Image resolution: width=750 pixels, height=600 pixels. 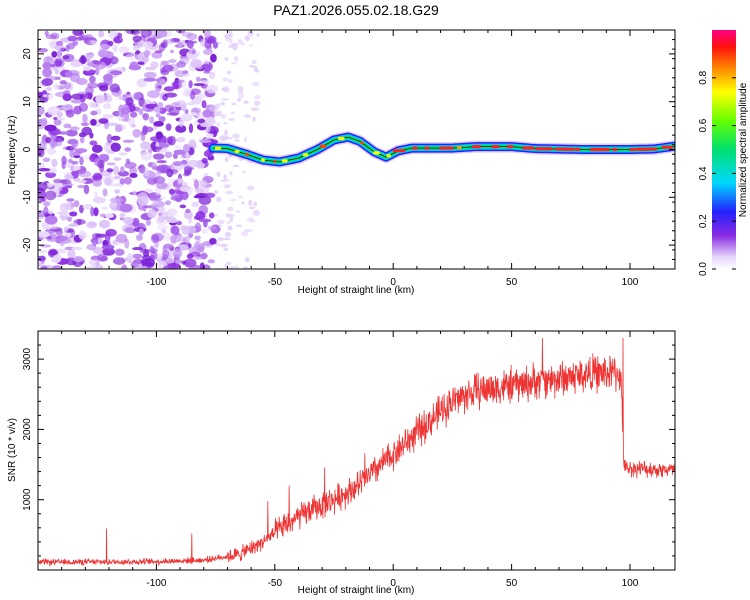 What do you see at coordinates (630, 583) in the screenshot?
I see `x-tick-label: 100` at bounding box center [630, 583].